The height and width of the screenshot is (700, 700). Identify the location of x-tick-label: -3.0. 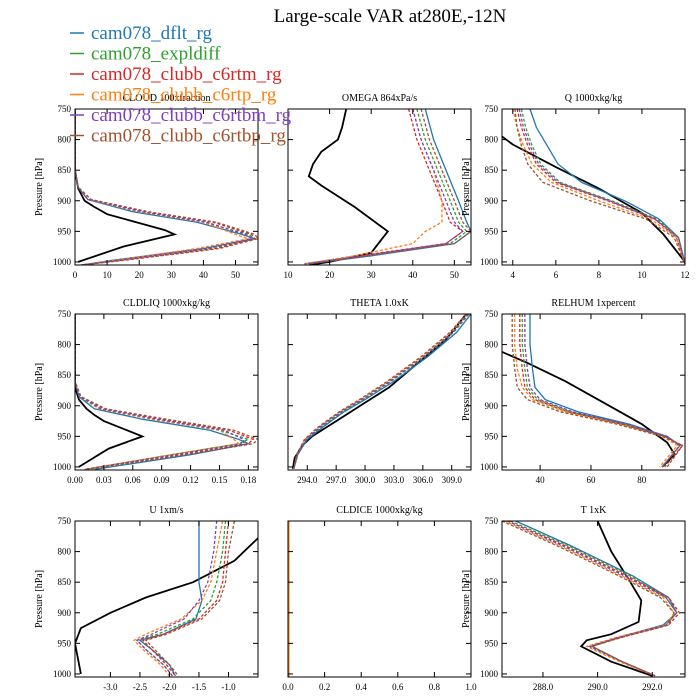
(110, 687).